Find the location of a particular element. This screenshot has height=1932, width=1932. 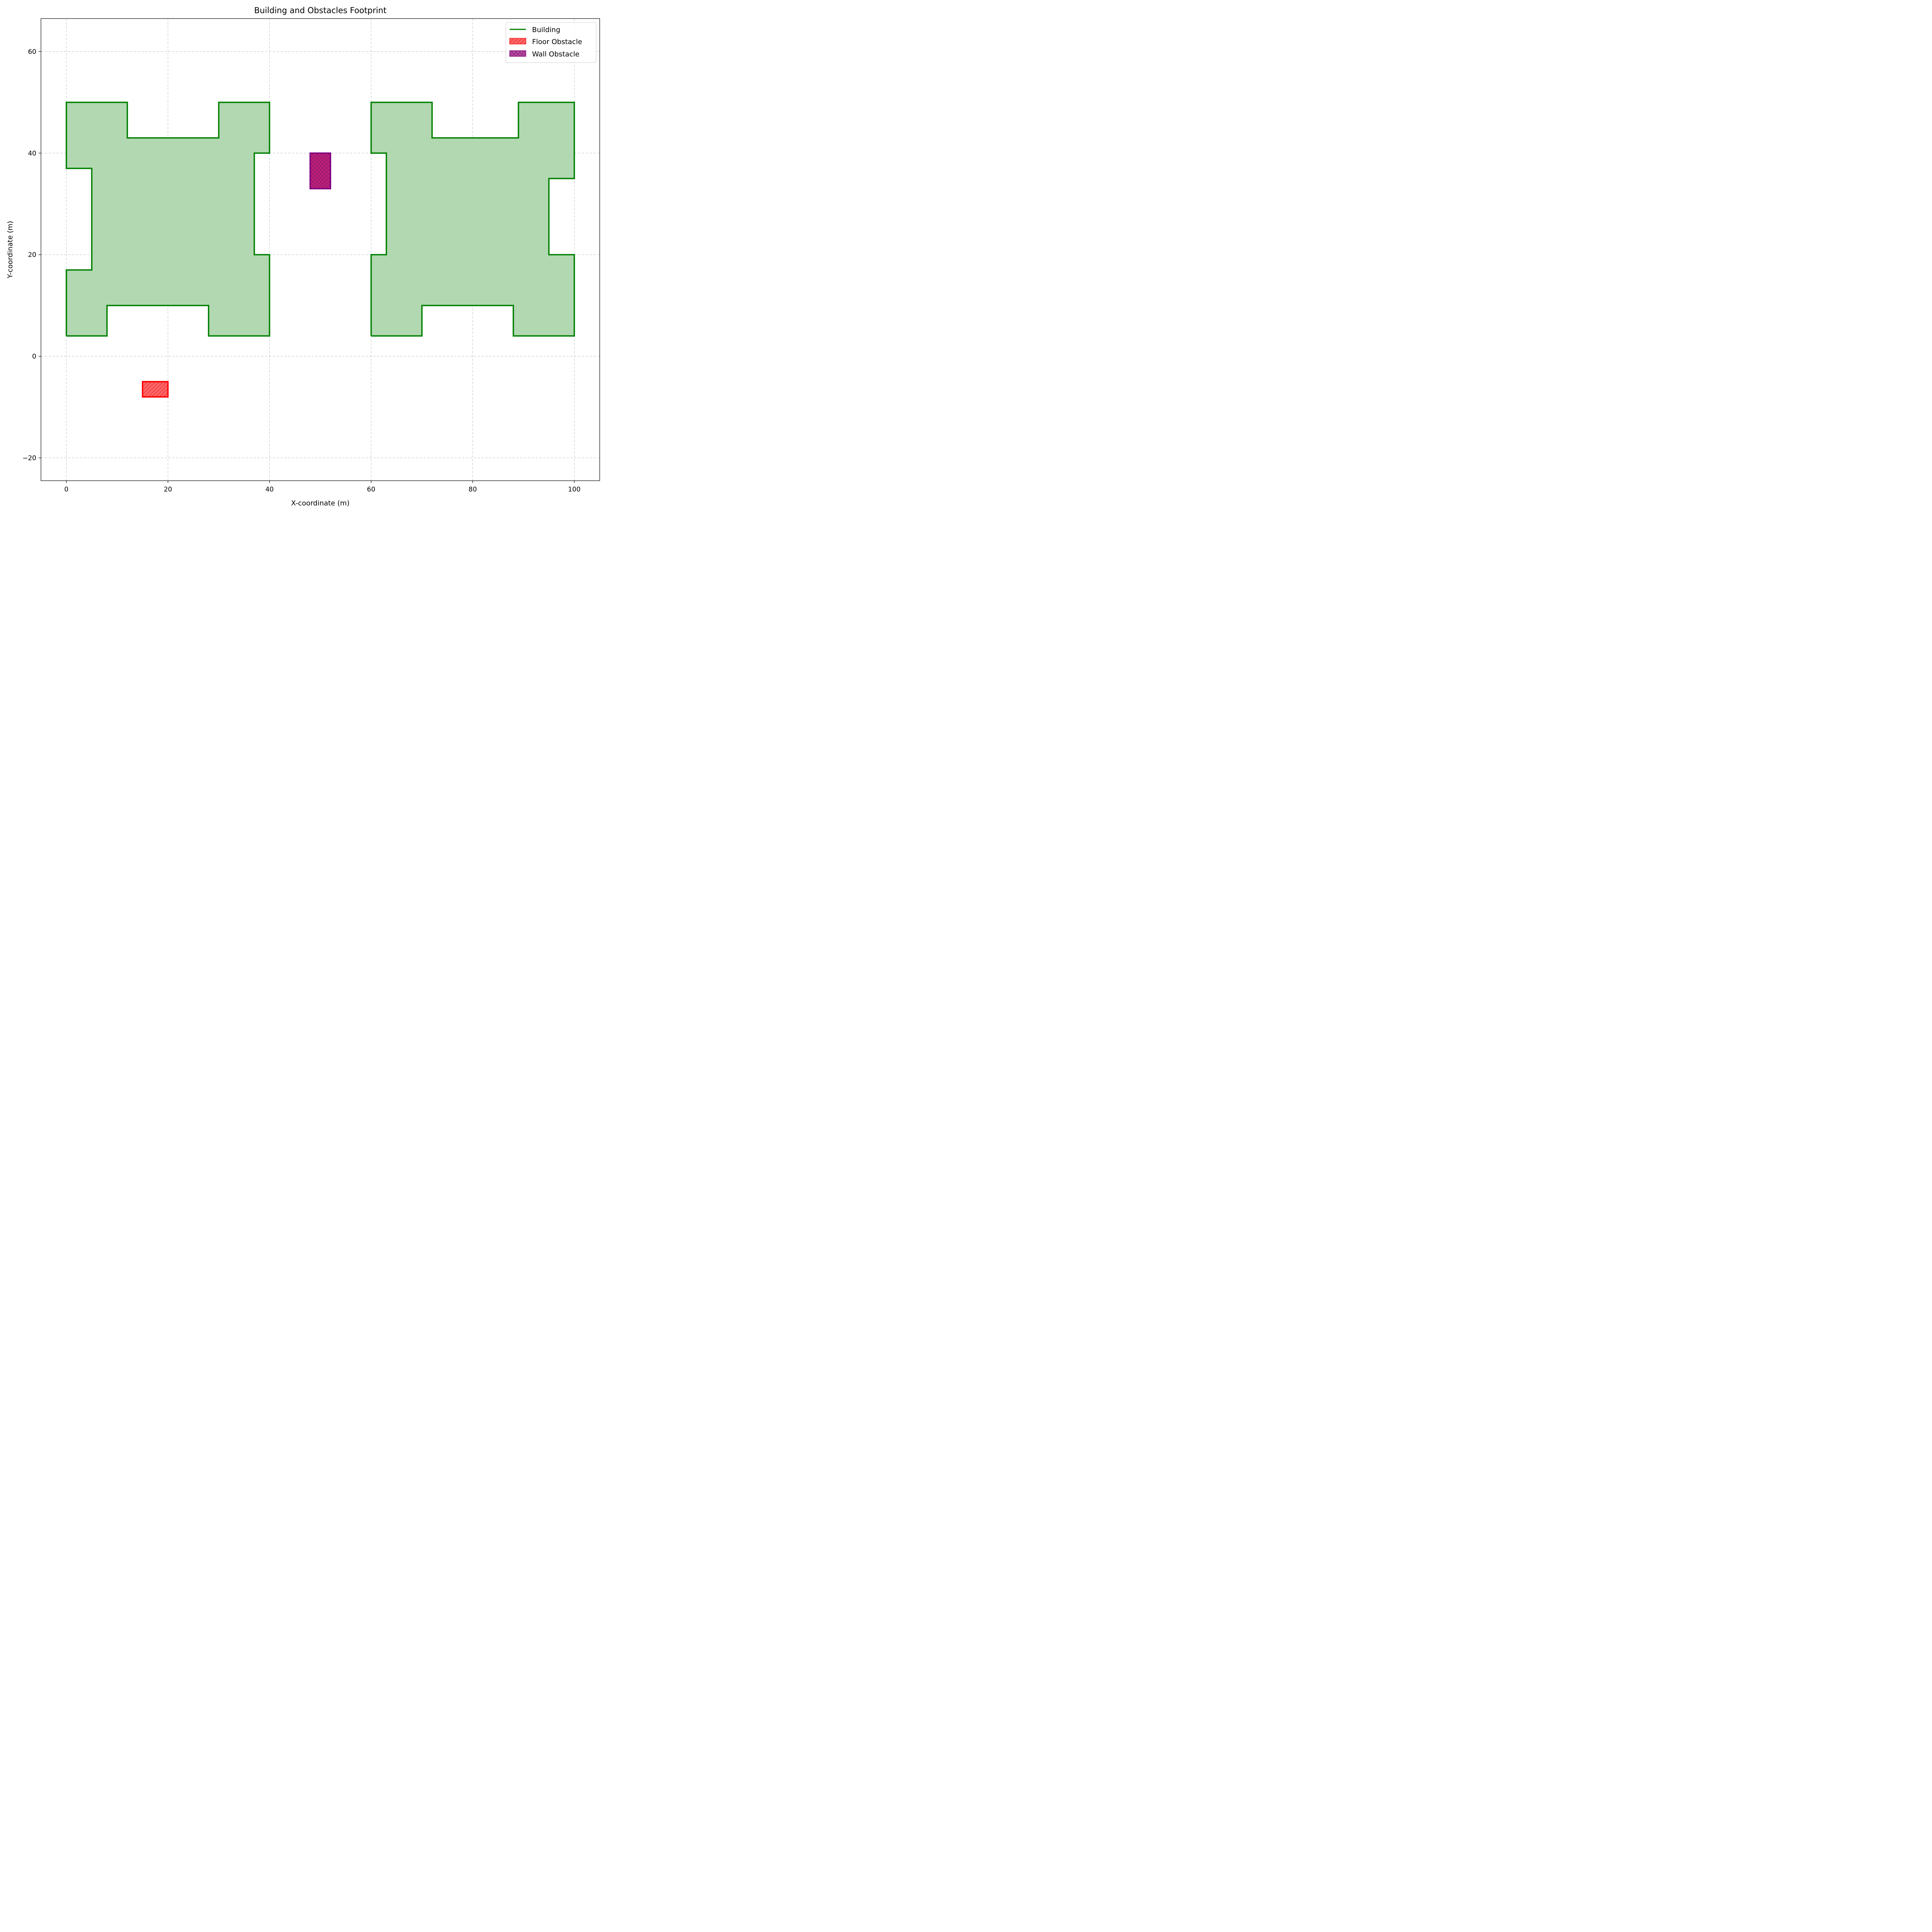

x-tick-label: 60 is located at coordinates (372, 489).